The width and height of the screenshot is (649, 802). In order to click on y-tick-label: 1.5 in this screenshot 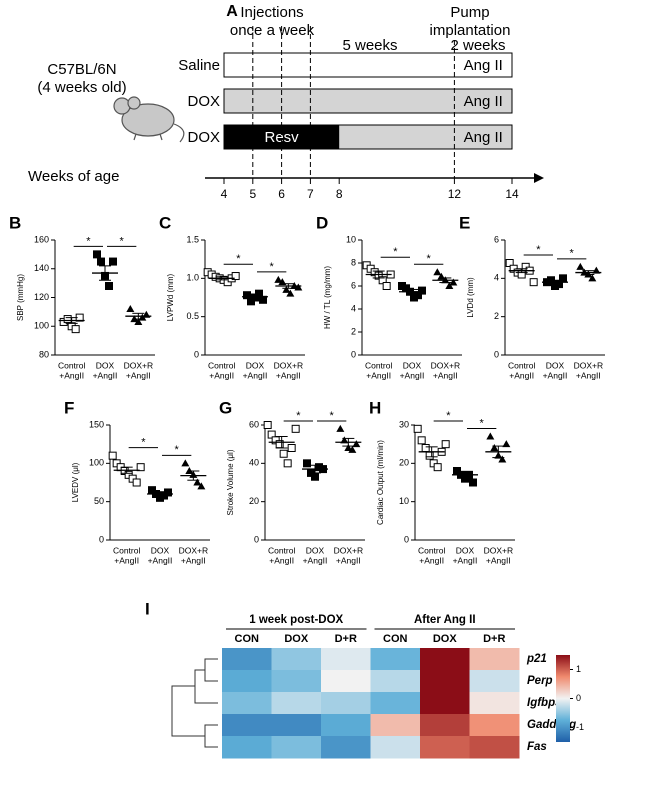, I will do `click(192, 239)`.